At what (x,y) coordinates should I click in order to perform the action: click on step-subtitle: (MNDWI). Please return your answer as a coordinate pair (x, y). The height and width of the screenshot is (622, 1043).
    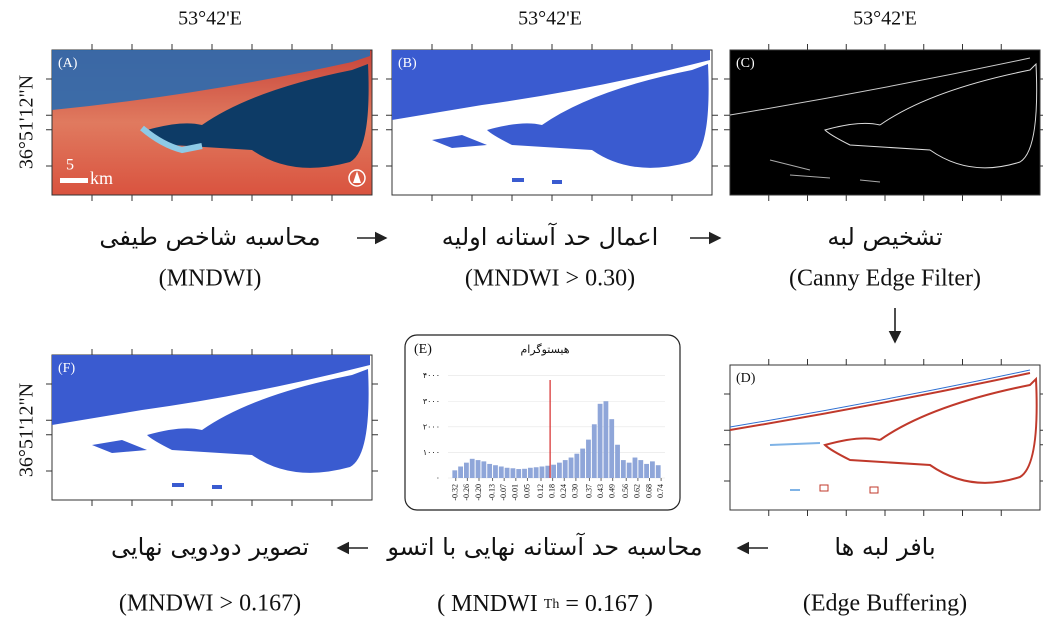
    Looking at the image, I should click on (210, 279).